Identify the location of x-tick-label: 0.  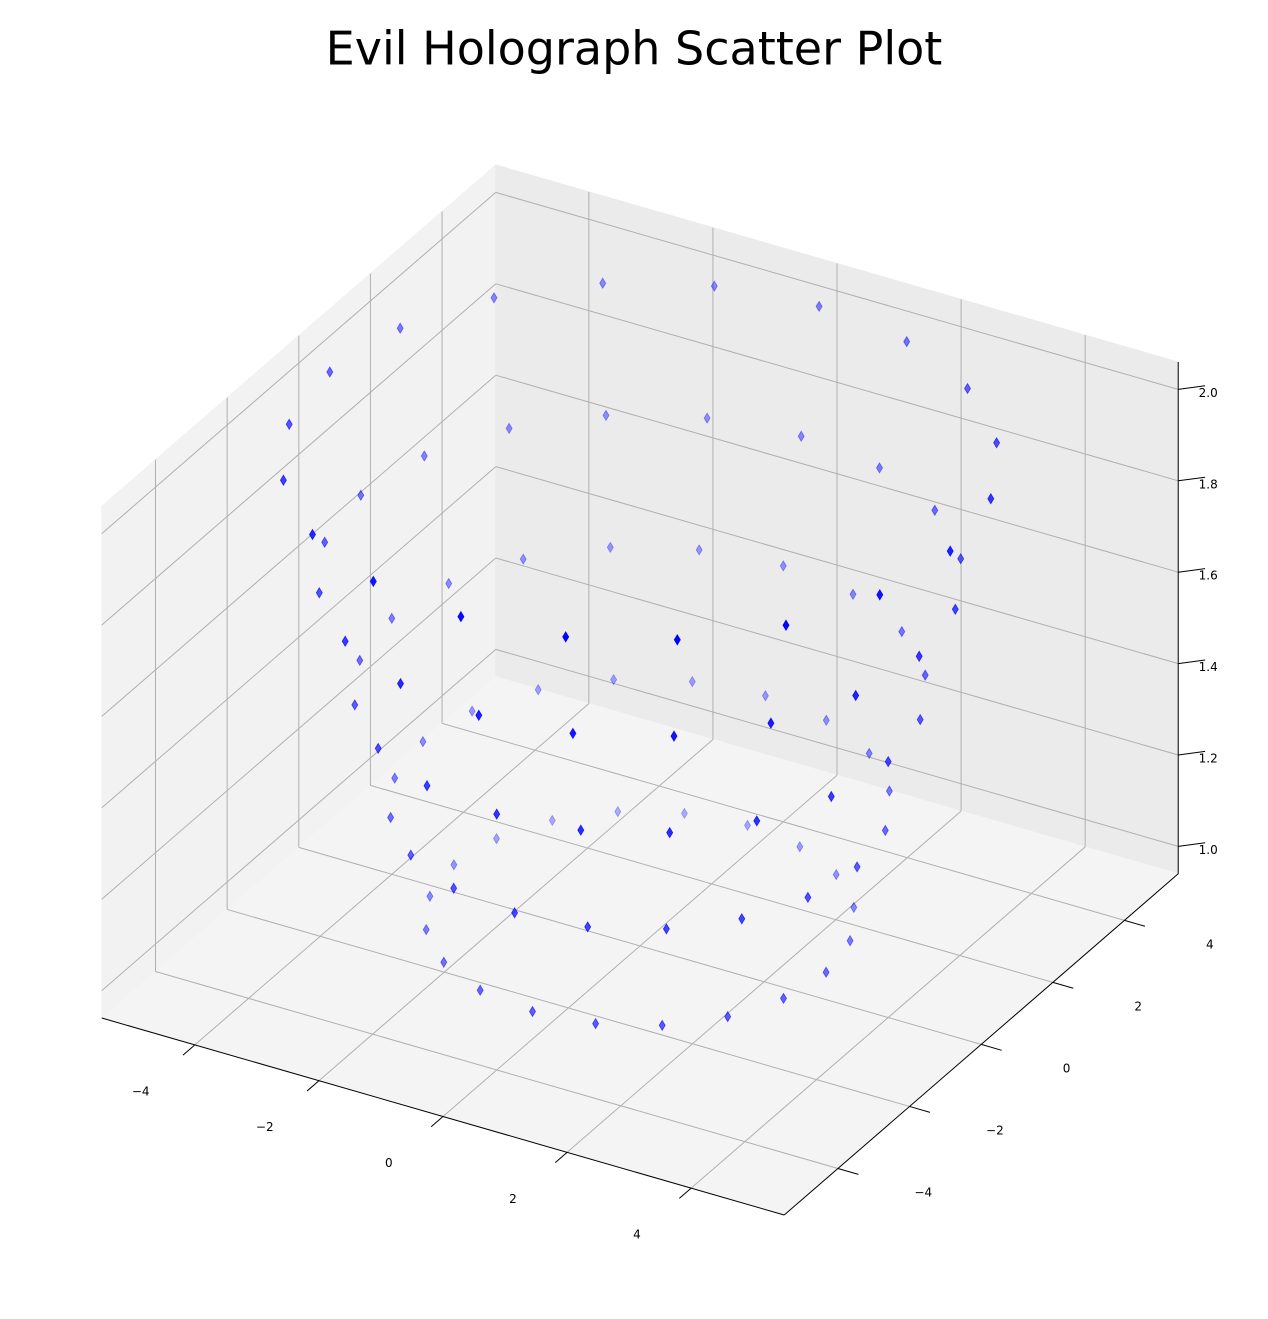
(389, 1163).